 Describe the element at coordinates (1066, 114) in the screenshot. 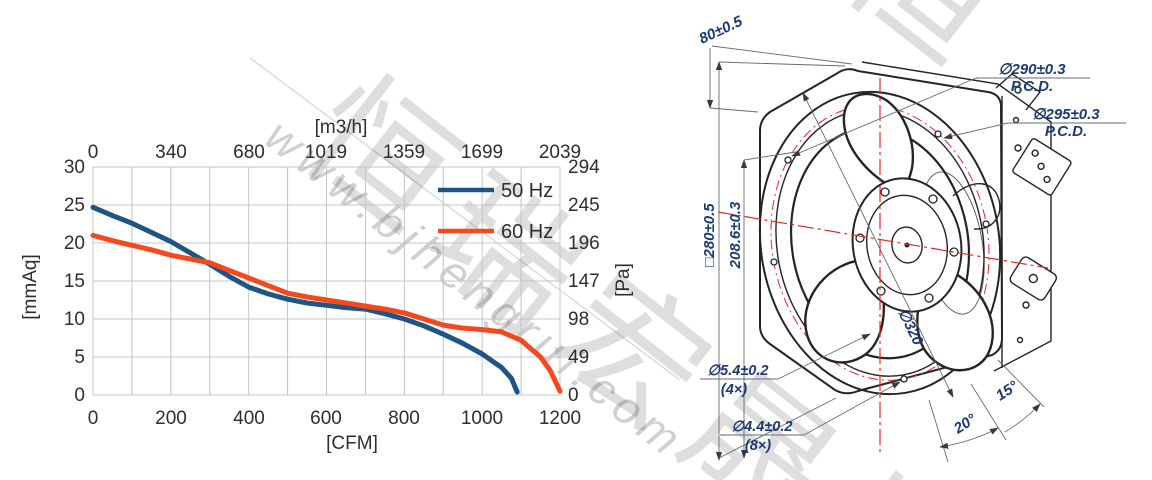

I see `dim-pcd-295: ∅295±0.3` at that location.